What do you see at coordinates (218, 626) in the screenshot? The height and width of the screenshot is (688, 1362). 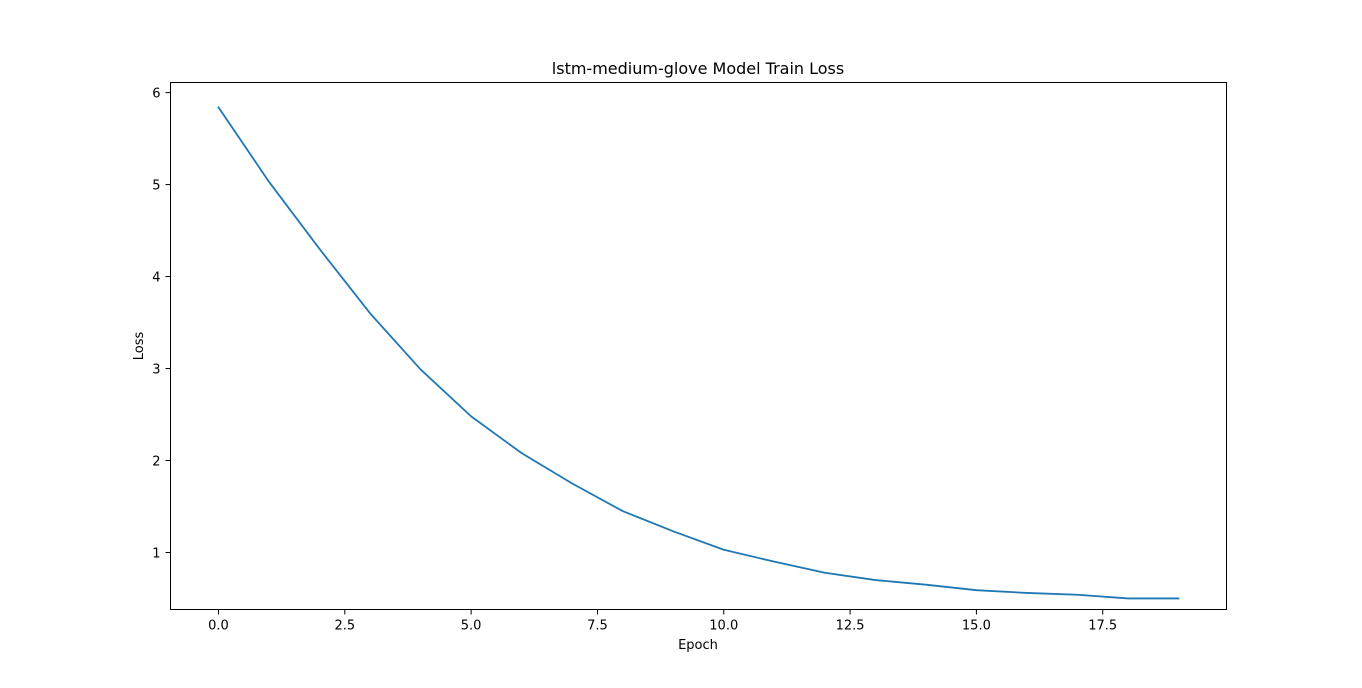 I see `x-tick-label: 0.0` at bounding box center [218, 626].